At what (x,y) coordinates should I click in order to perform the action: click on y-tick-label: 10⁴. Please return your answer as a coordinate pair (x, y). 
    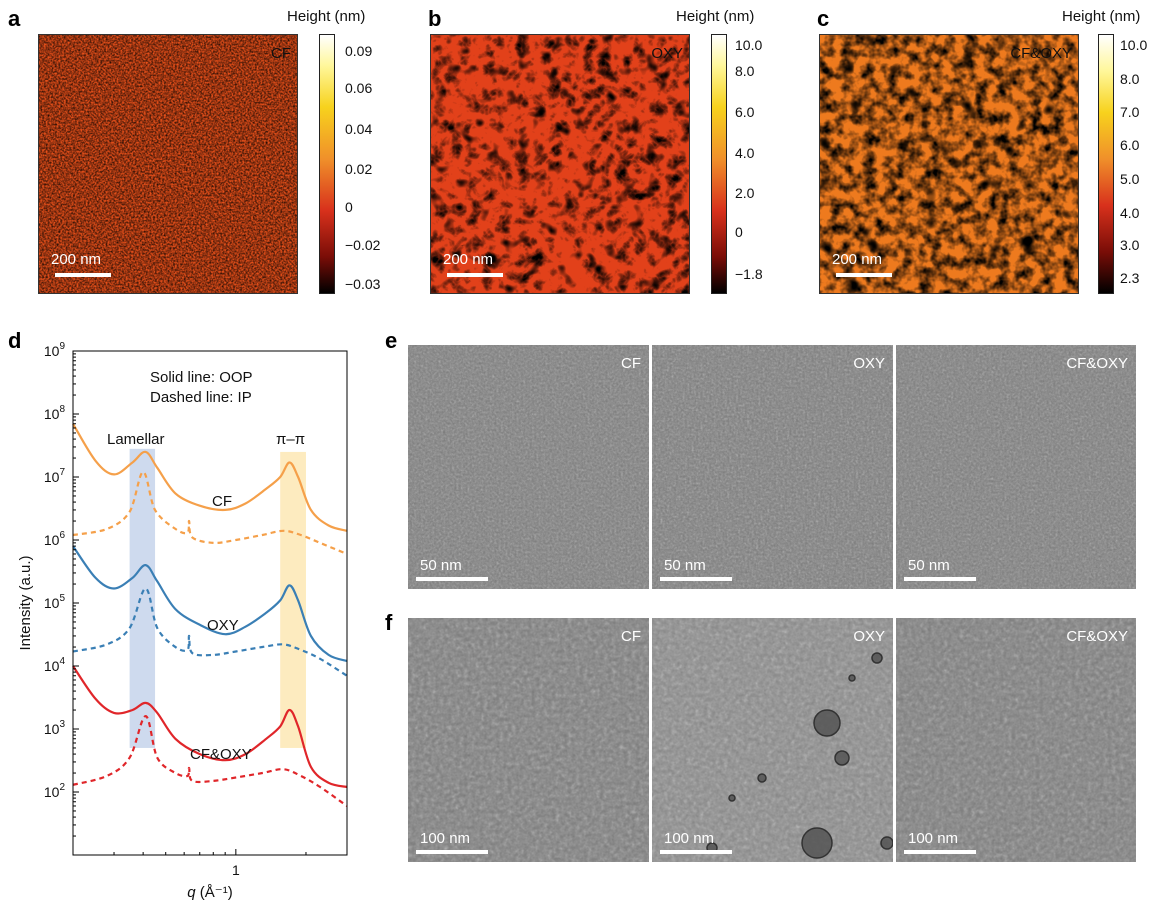
    Looking at the image, I should click on (55, 665).